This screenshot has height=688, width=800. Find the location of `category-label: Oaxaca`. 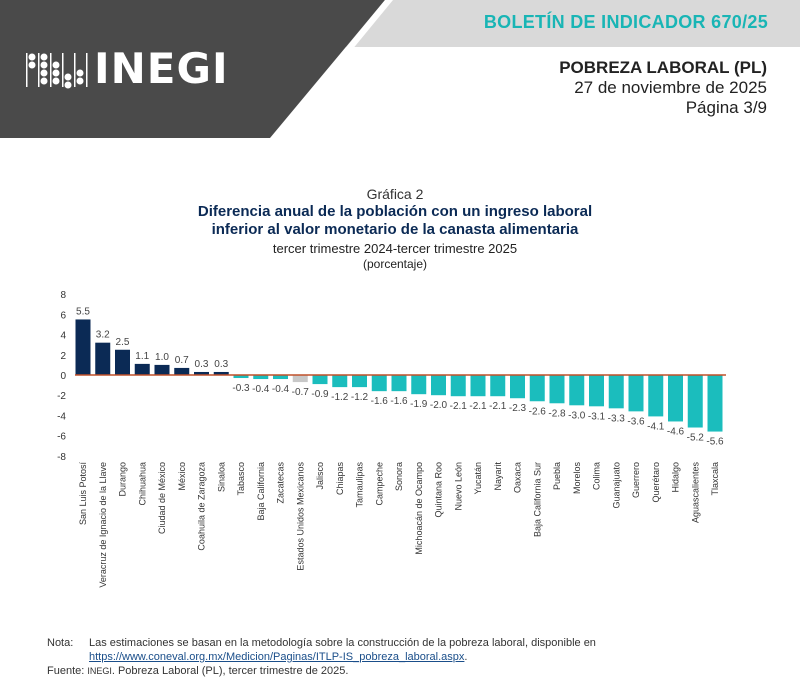

category-label: Oaxaca is located at coordinates (518, 477).